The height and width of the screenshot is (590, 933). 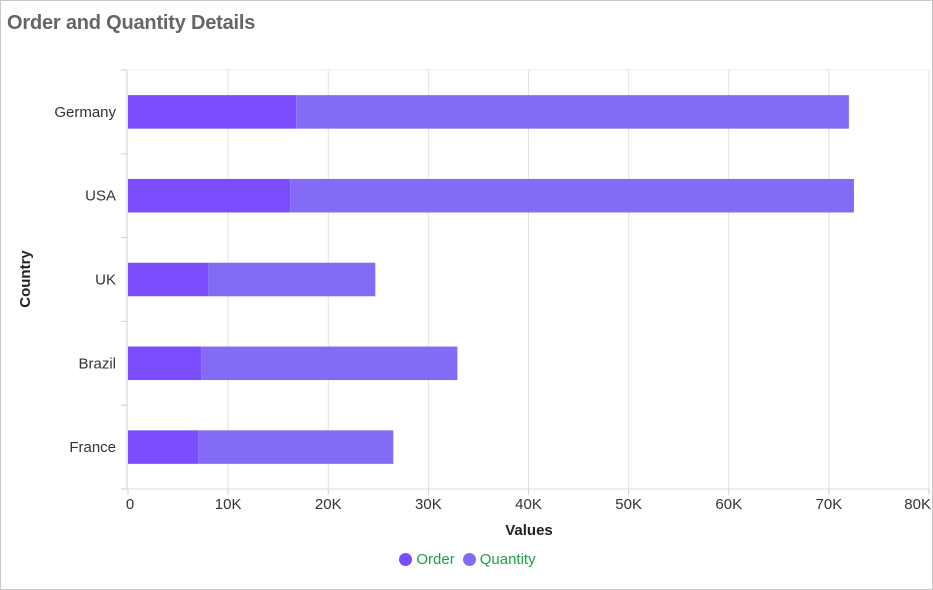 I want to click on bar-order-germany, so click(x=212, y=112).